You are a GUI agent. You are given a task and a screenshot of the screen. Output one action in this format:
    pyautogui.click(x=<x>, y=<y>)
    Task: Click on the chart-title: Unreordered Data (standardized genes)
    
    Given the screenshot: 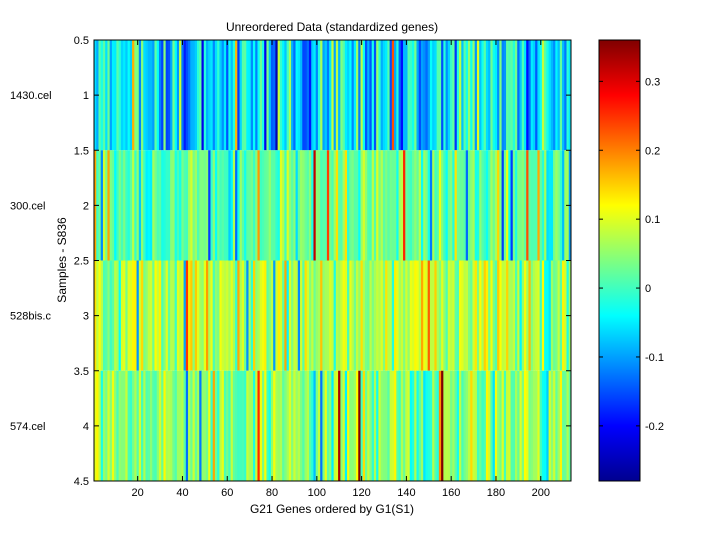 What is the action you would take?
    pyautogui.click(x=332, y=27)
    